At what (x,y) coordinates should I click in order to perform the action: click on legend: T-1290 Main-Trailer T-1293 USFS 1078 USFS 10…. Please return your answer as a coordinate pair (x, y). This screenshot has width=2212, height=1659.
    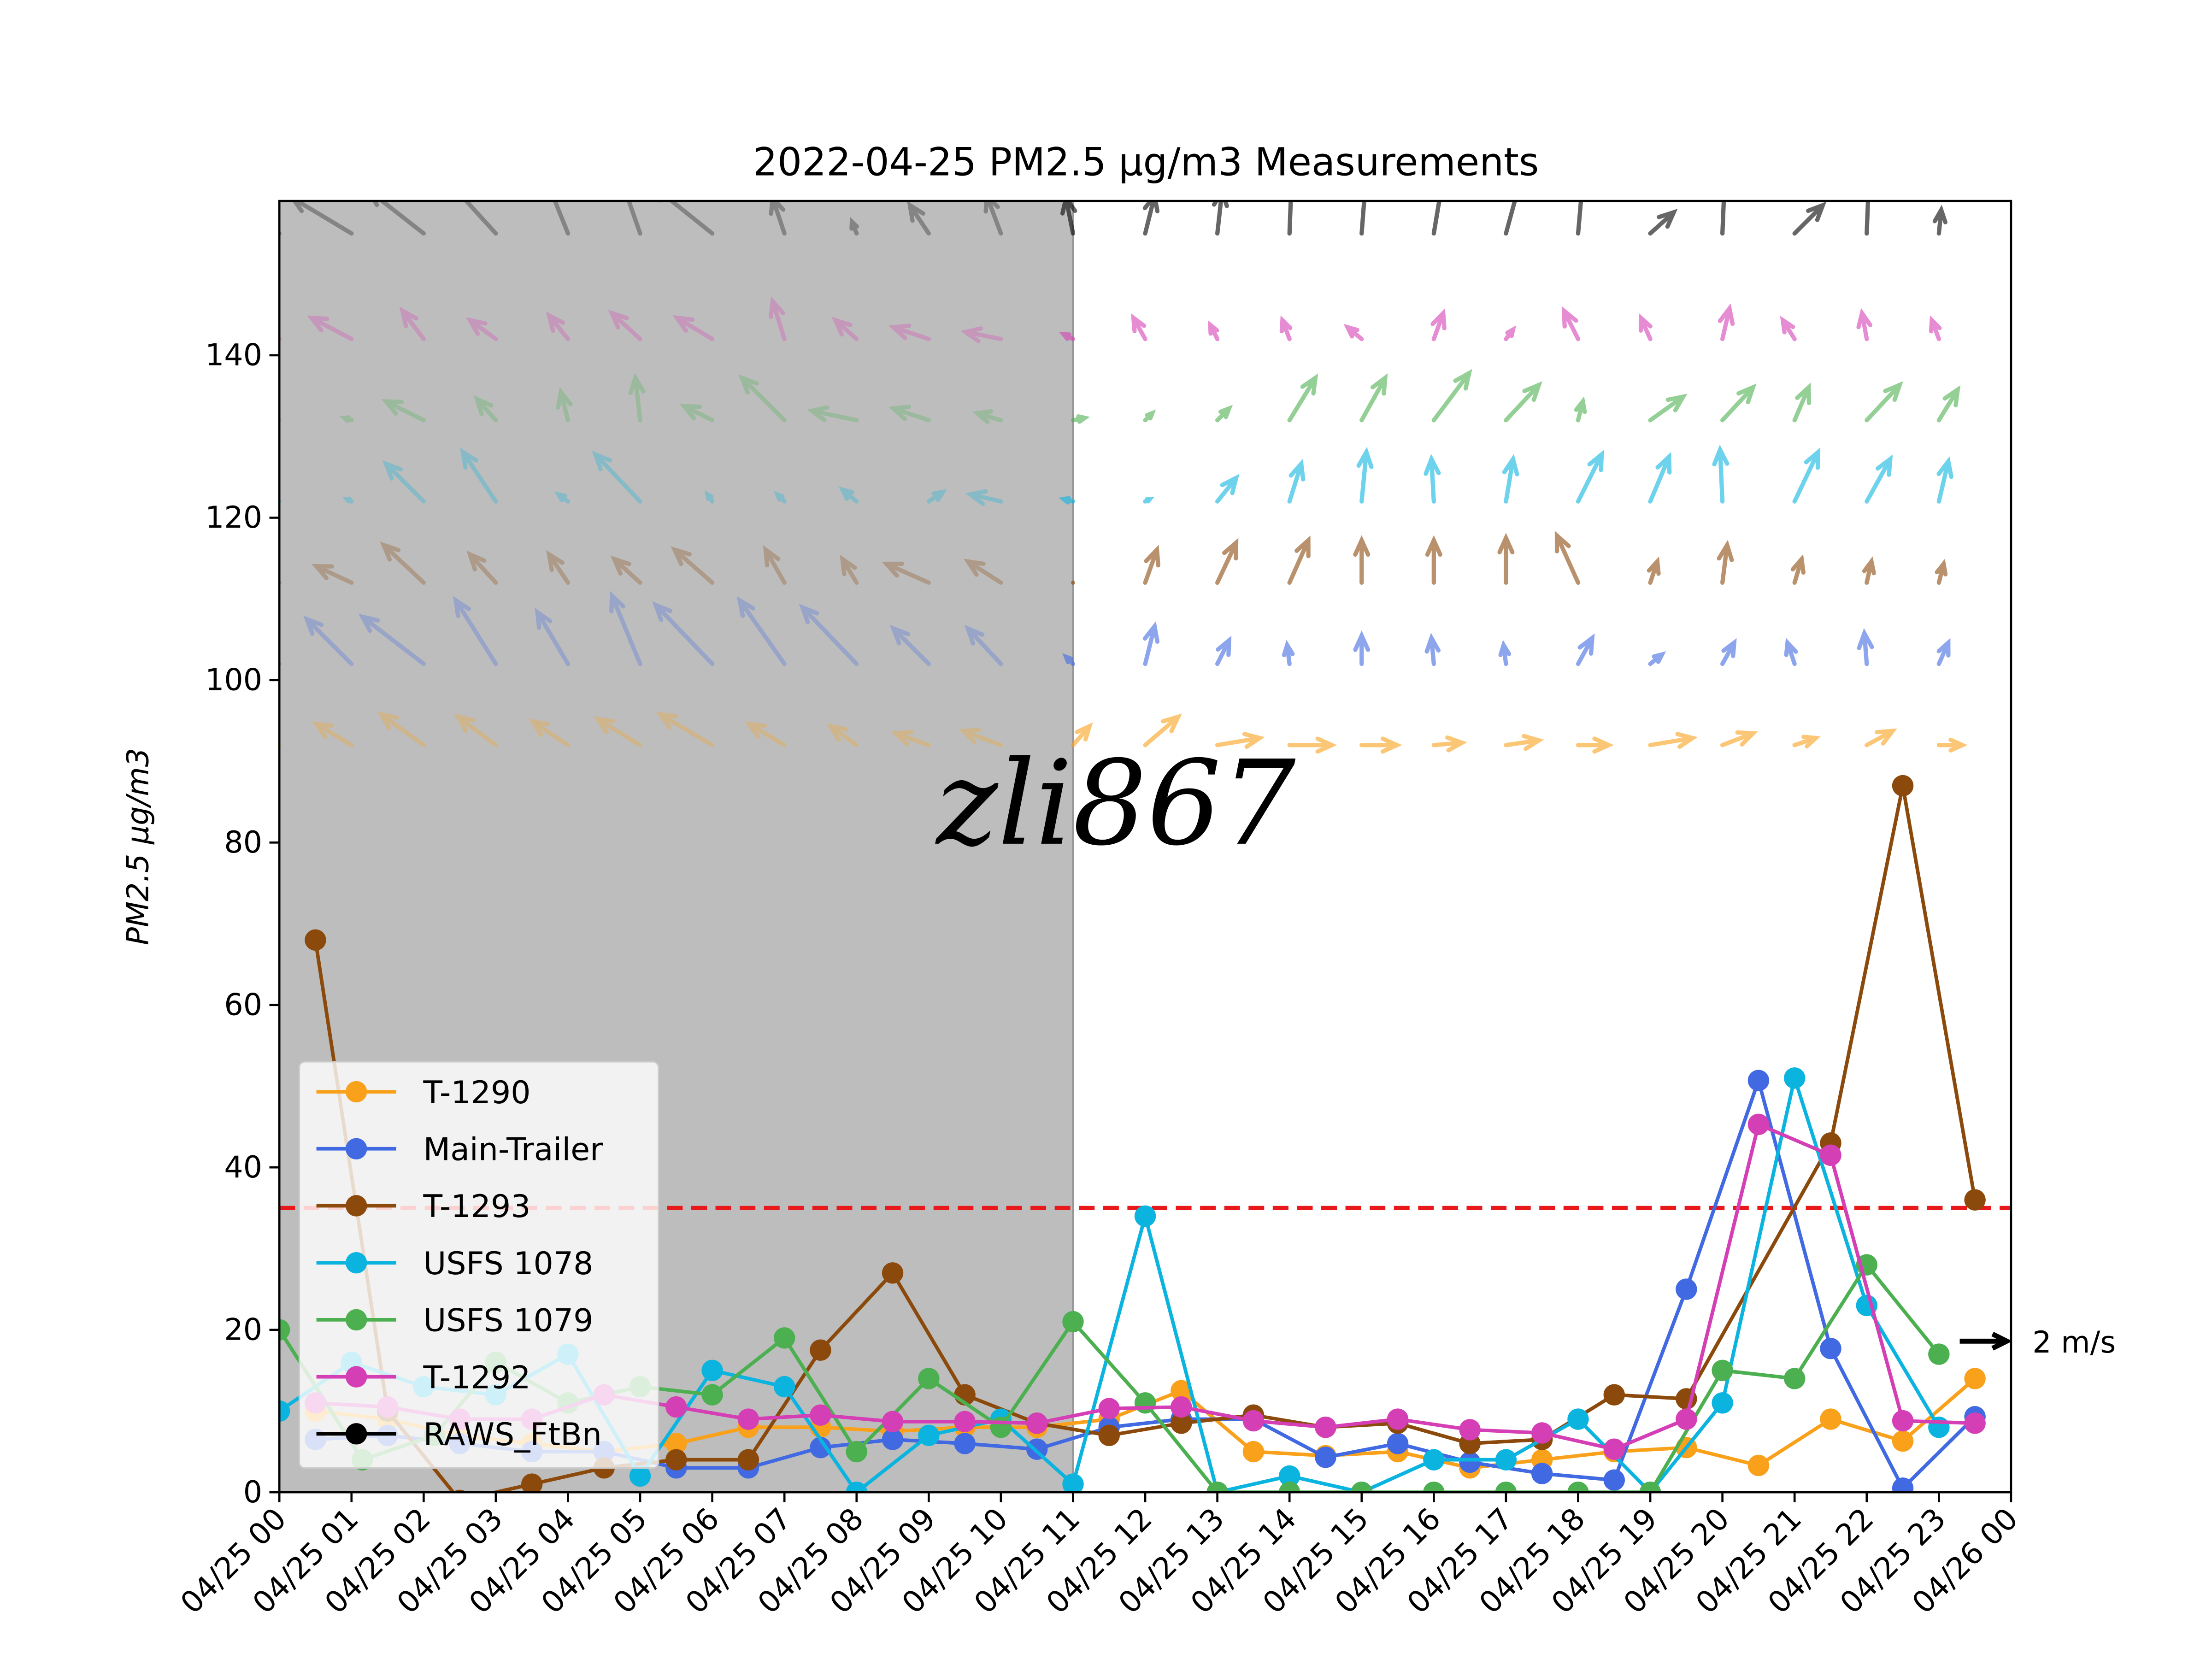
    Looking at the image, I should click on (478, 1265).